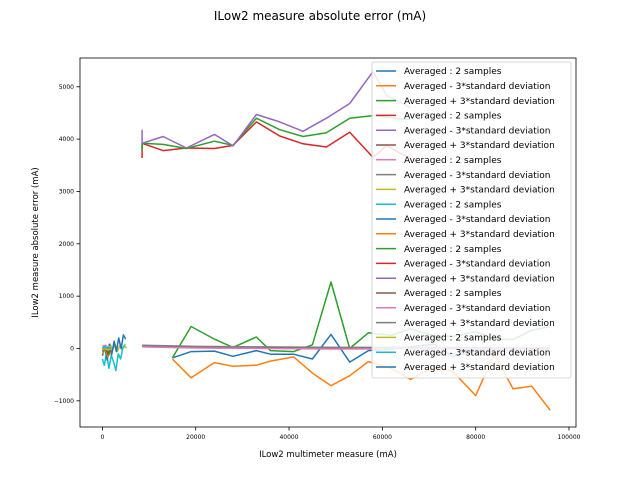 This screenshot has height=480, width=640. I want to click on chart-title: ILow2 measure absolute error (mA), so click(320, 16).